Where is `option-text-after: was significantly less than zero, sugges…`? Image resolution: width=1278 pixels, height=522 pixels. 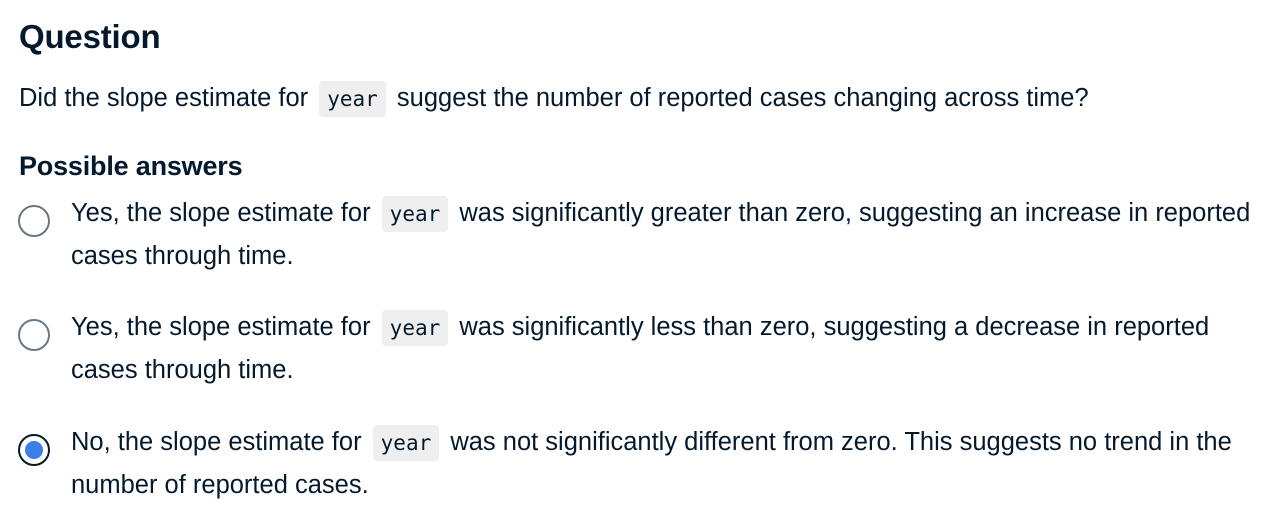
option-text-after: was significantly less than zero, sugges… is located at coordinates (640, 348).